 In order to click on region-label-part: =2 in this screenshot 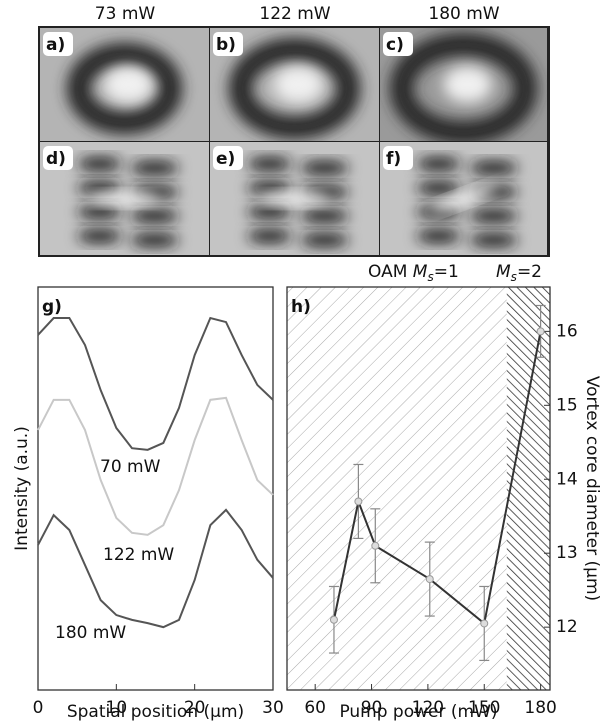, I will do `click(529, 272)`.